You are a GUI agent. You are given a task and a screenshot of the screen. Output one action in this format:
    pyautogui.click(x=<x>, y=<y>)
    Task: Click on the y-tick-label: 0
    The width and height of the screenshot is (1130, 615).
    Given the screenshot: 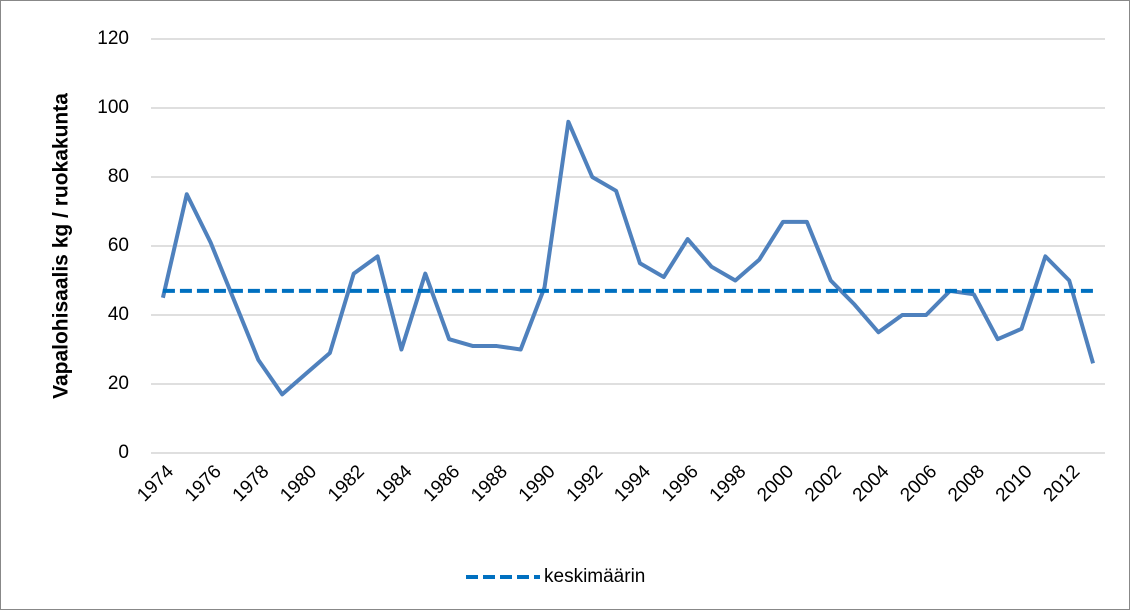 What is the action you would take?
    pyautogui.click(x=123, y=452)
    